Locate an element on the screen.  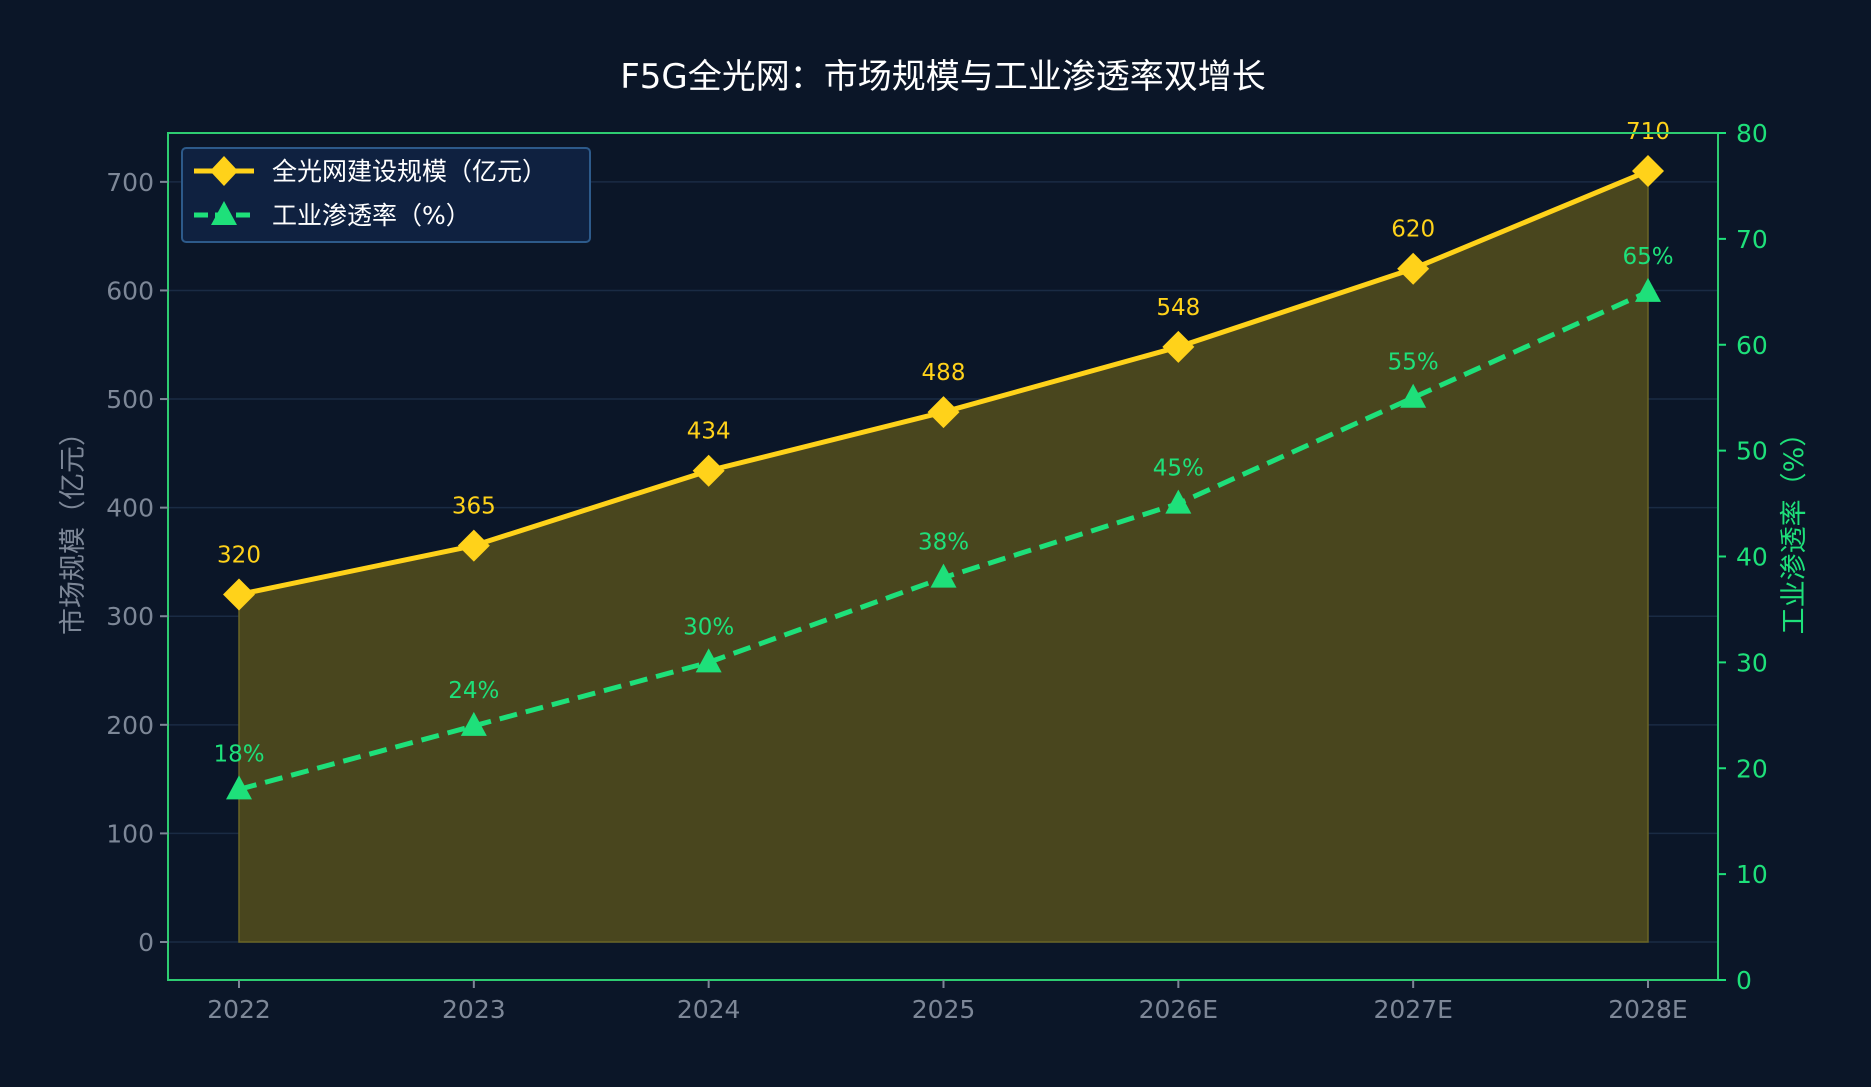
x-tick-label: 2028E is located at coordinates (1647, 1009).